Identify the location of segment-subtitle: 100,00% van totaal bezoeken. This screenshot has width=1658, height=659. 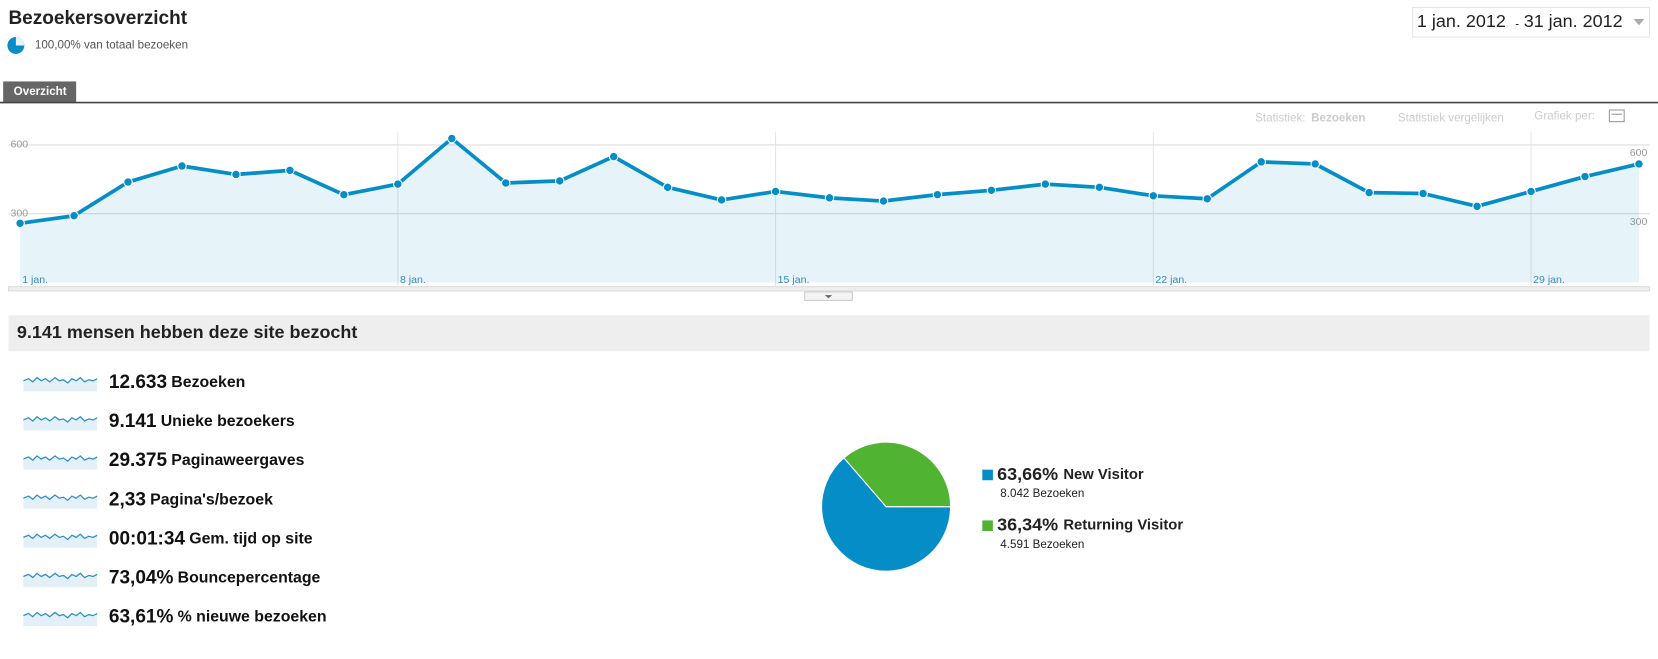
(111, 45).